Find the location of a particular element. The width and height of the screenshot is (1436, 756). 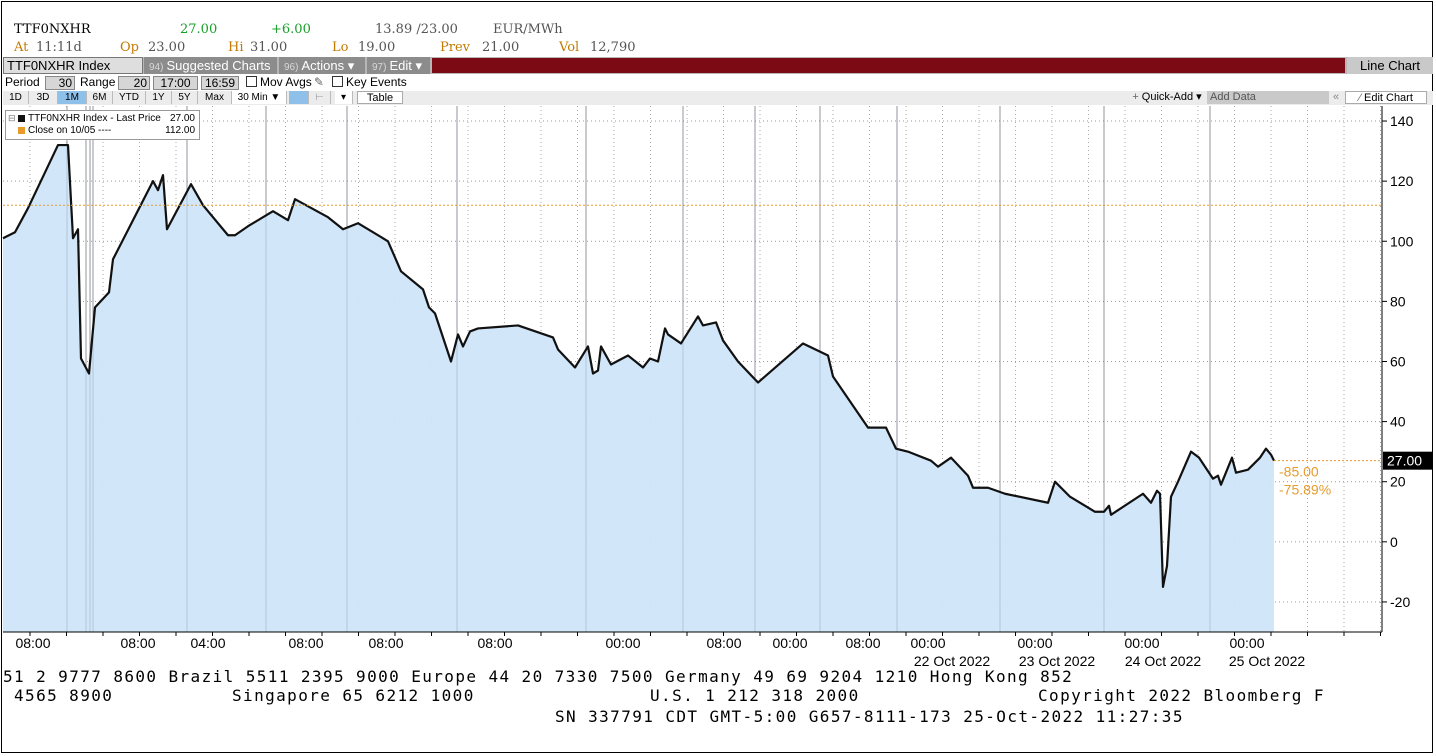

actions-menu: 96) Actions ▾ is located at coordinates (322, 65).